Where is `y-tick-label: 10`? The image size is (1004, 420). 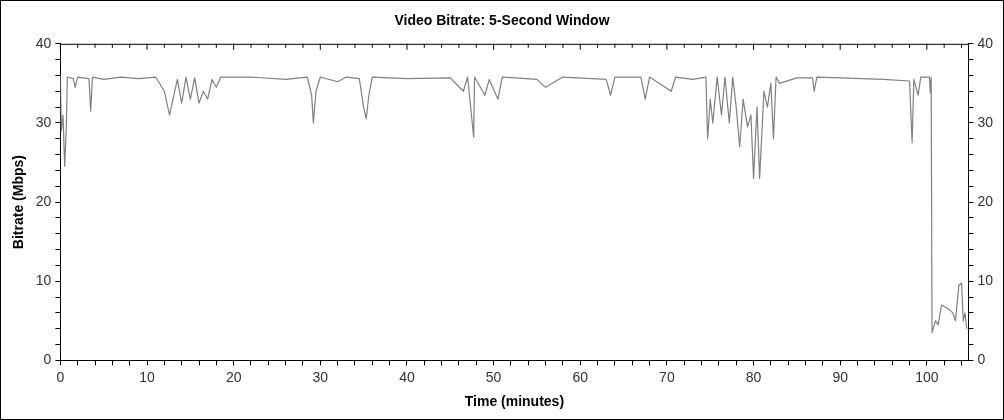 y-tick-label: 10 is located at coordinates (43, 280).